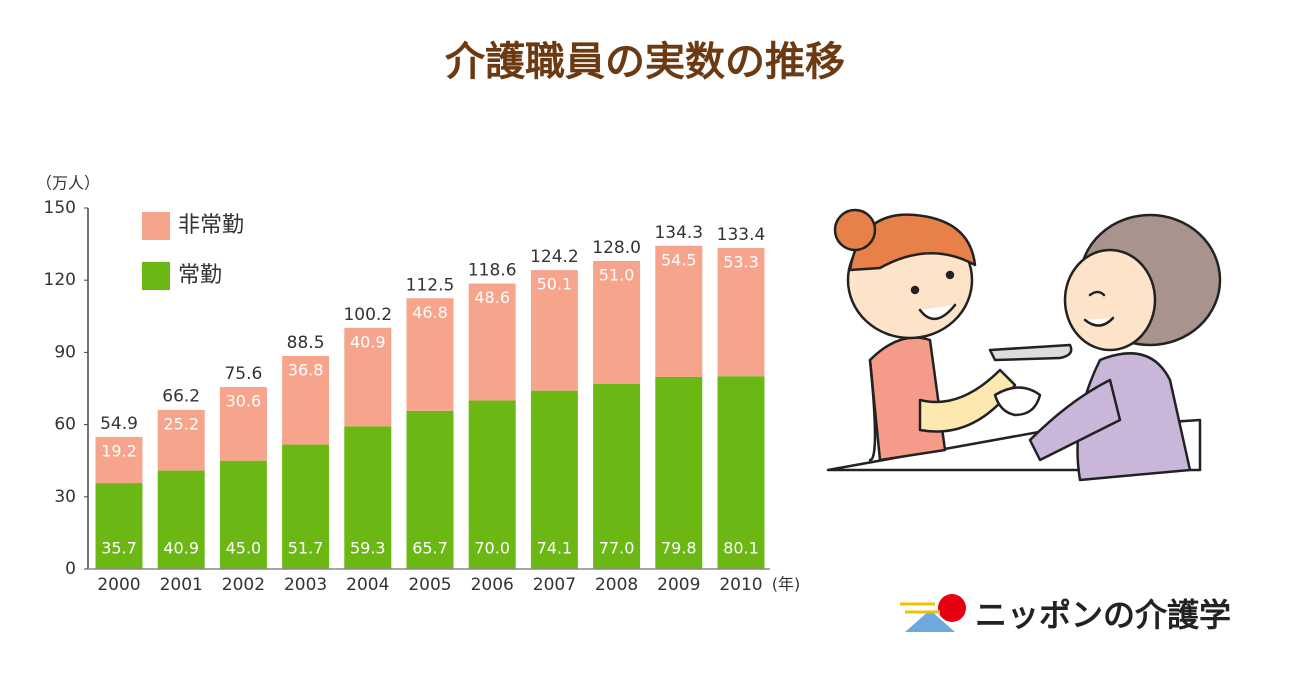  Describe the element at coordinates (616, 585) in the screenshot. I see `x-tick-label: 2008` at that location.